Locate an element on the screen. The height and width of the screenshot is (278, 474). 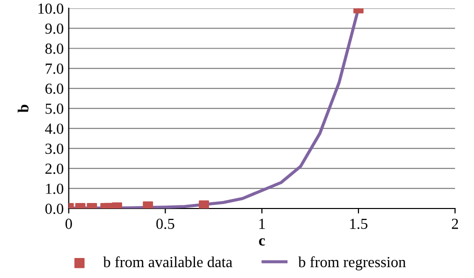
y-tick-label: 1.0 is located at coordinates (55, 189).